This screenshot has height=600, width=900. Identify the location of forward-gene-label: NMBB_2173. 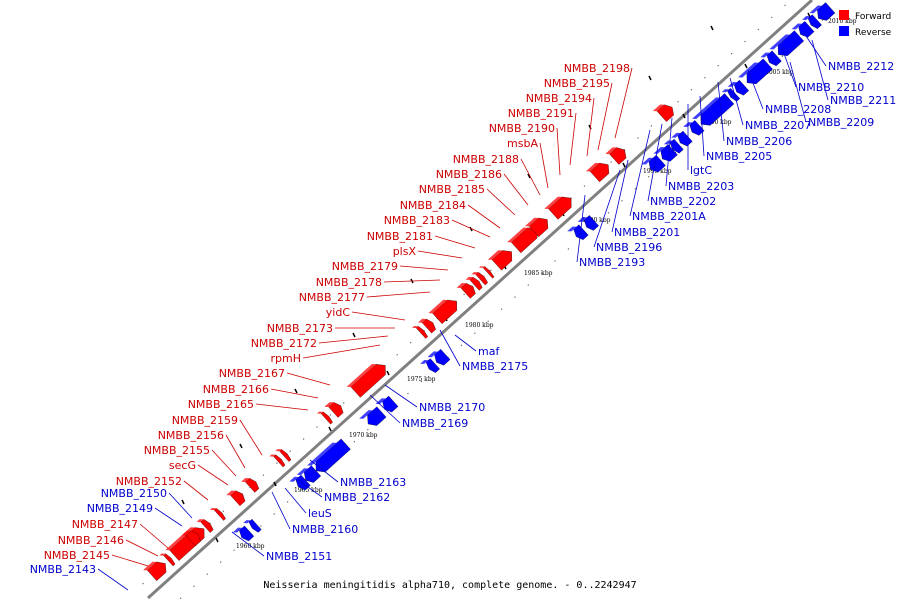
(300, 328).